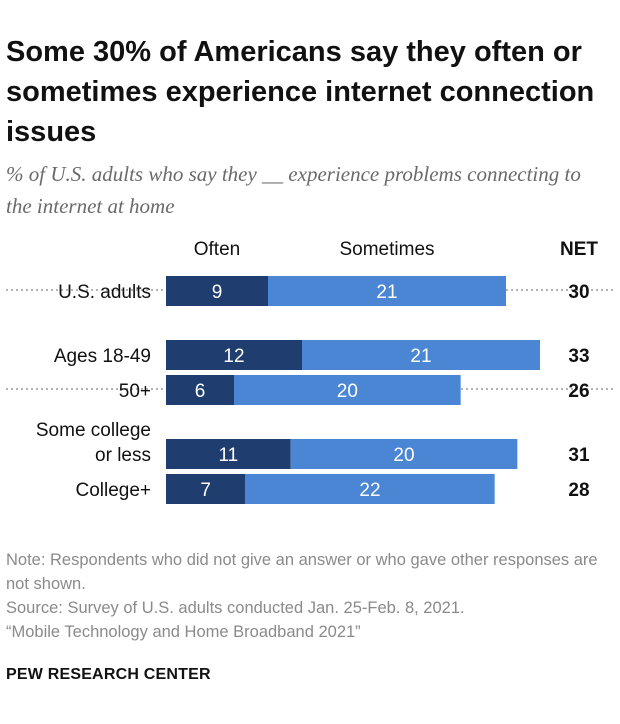 Image resolution: width=620 pixels, height=724 pixels. What do you see at coordinates (102, 356) in the screenshot?
I see `category-label: Ages 18-49` at bounding box center [102, 356].